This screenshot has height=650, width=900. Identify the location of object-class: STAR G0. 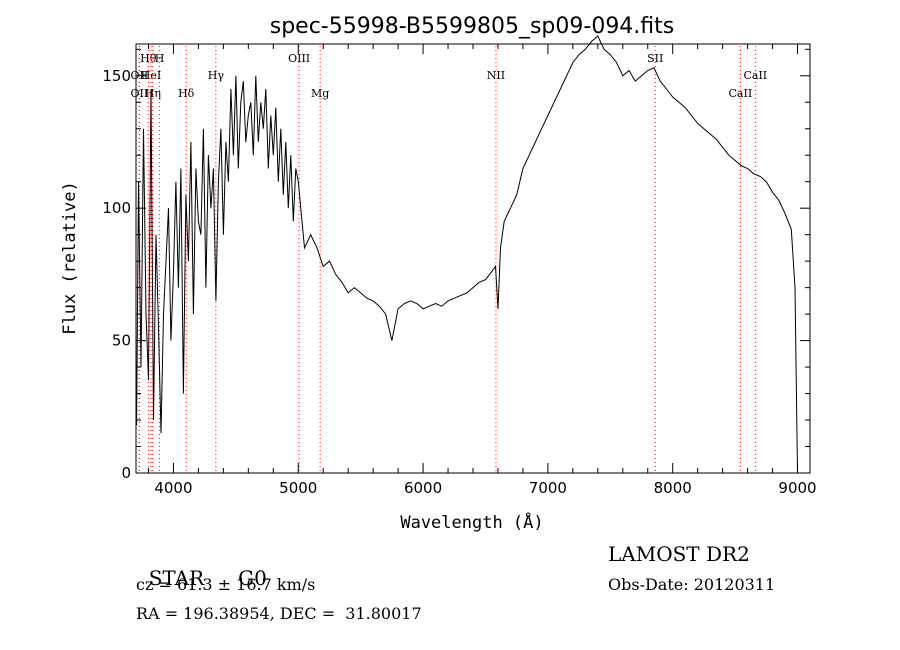
(201, 566).